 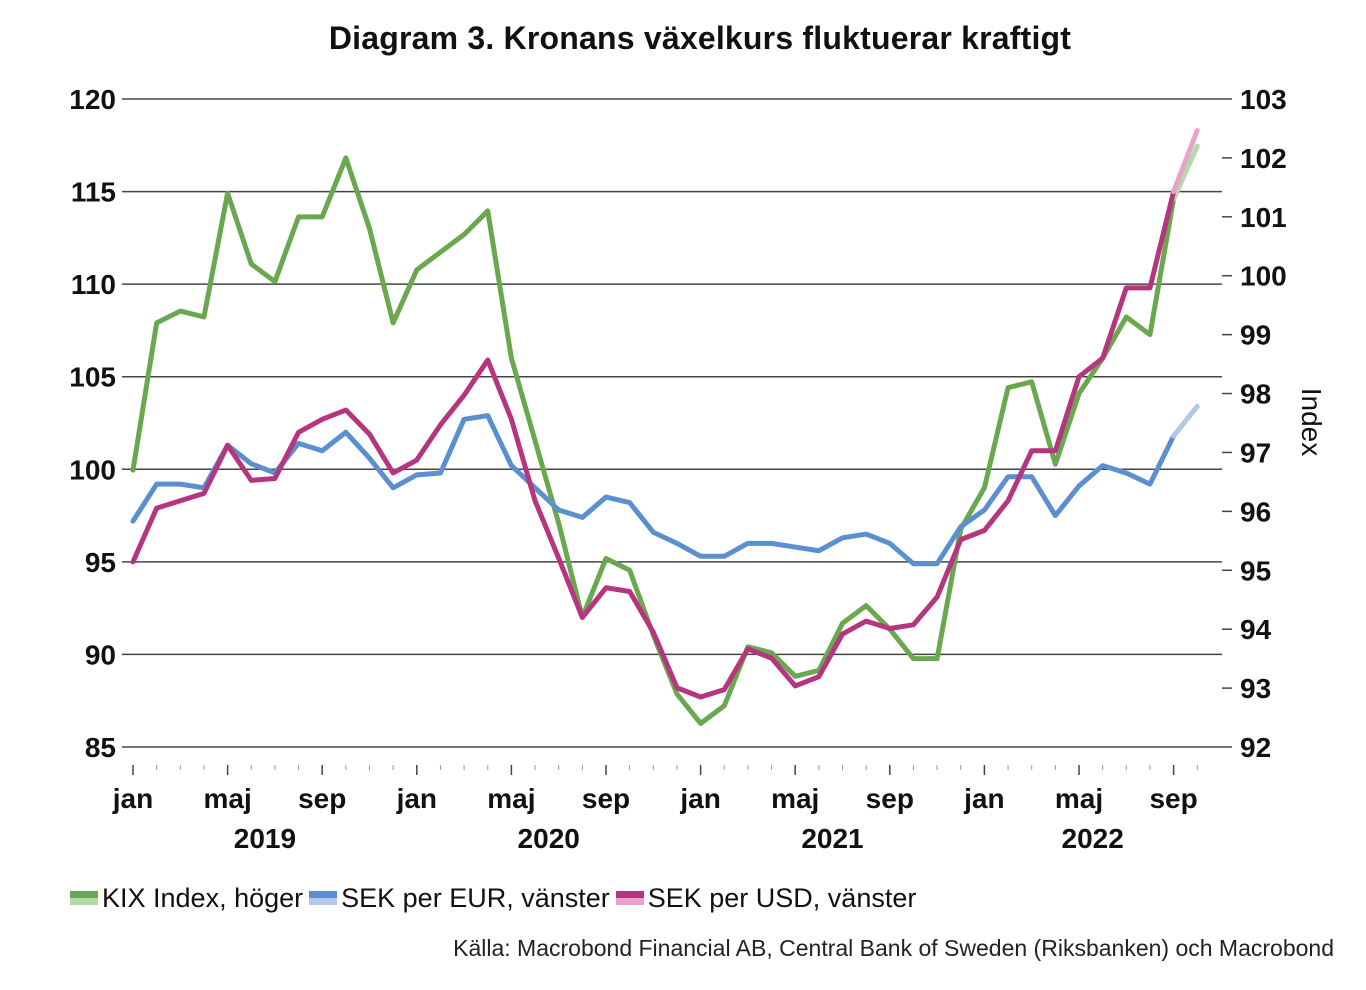 I want to click on right-tick-label: 93, so click(x=1255, y=688).